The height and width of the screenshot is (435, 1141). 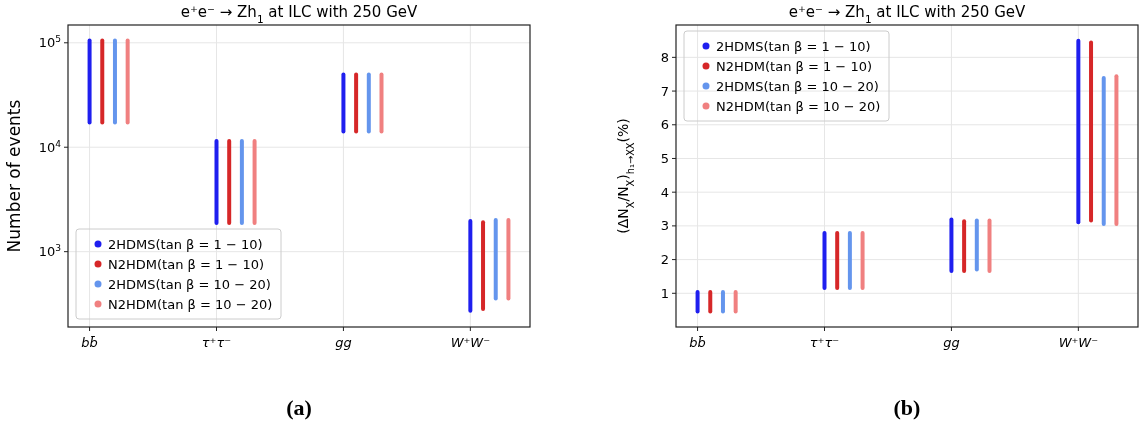 I want to click on y-tick-label: 3, so click(x=664, y=226).